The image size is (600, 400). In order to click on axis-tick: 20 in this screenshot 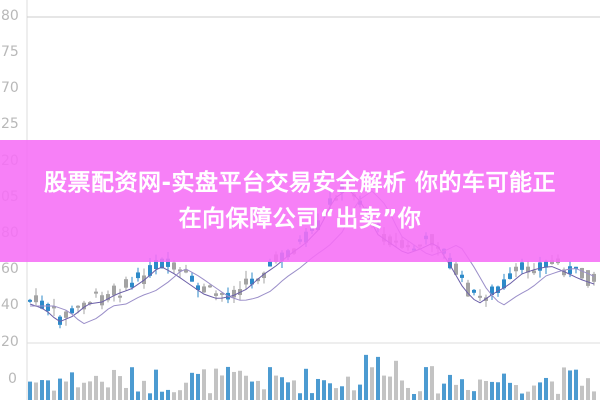, I will do `click(10, 342)`.